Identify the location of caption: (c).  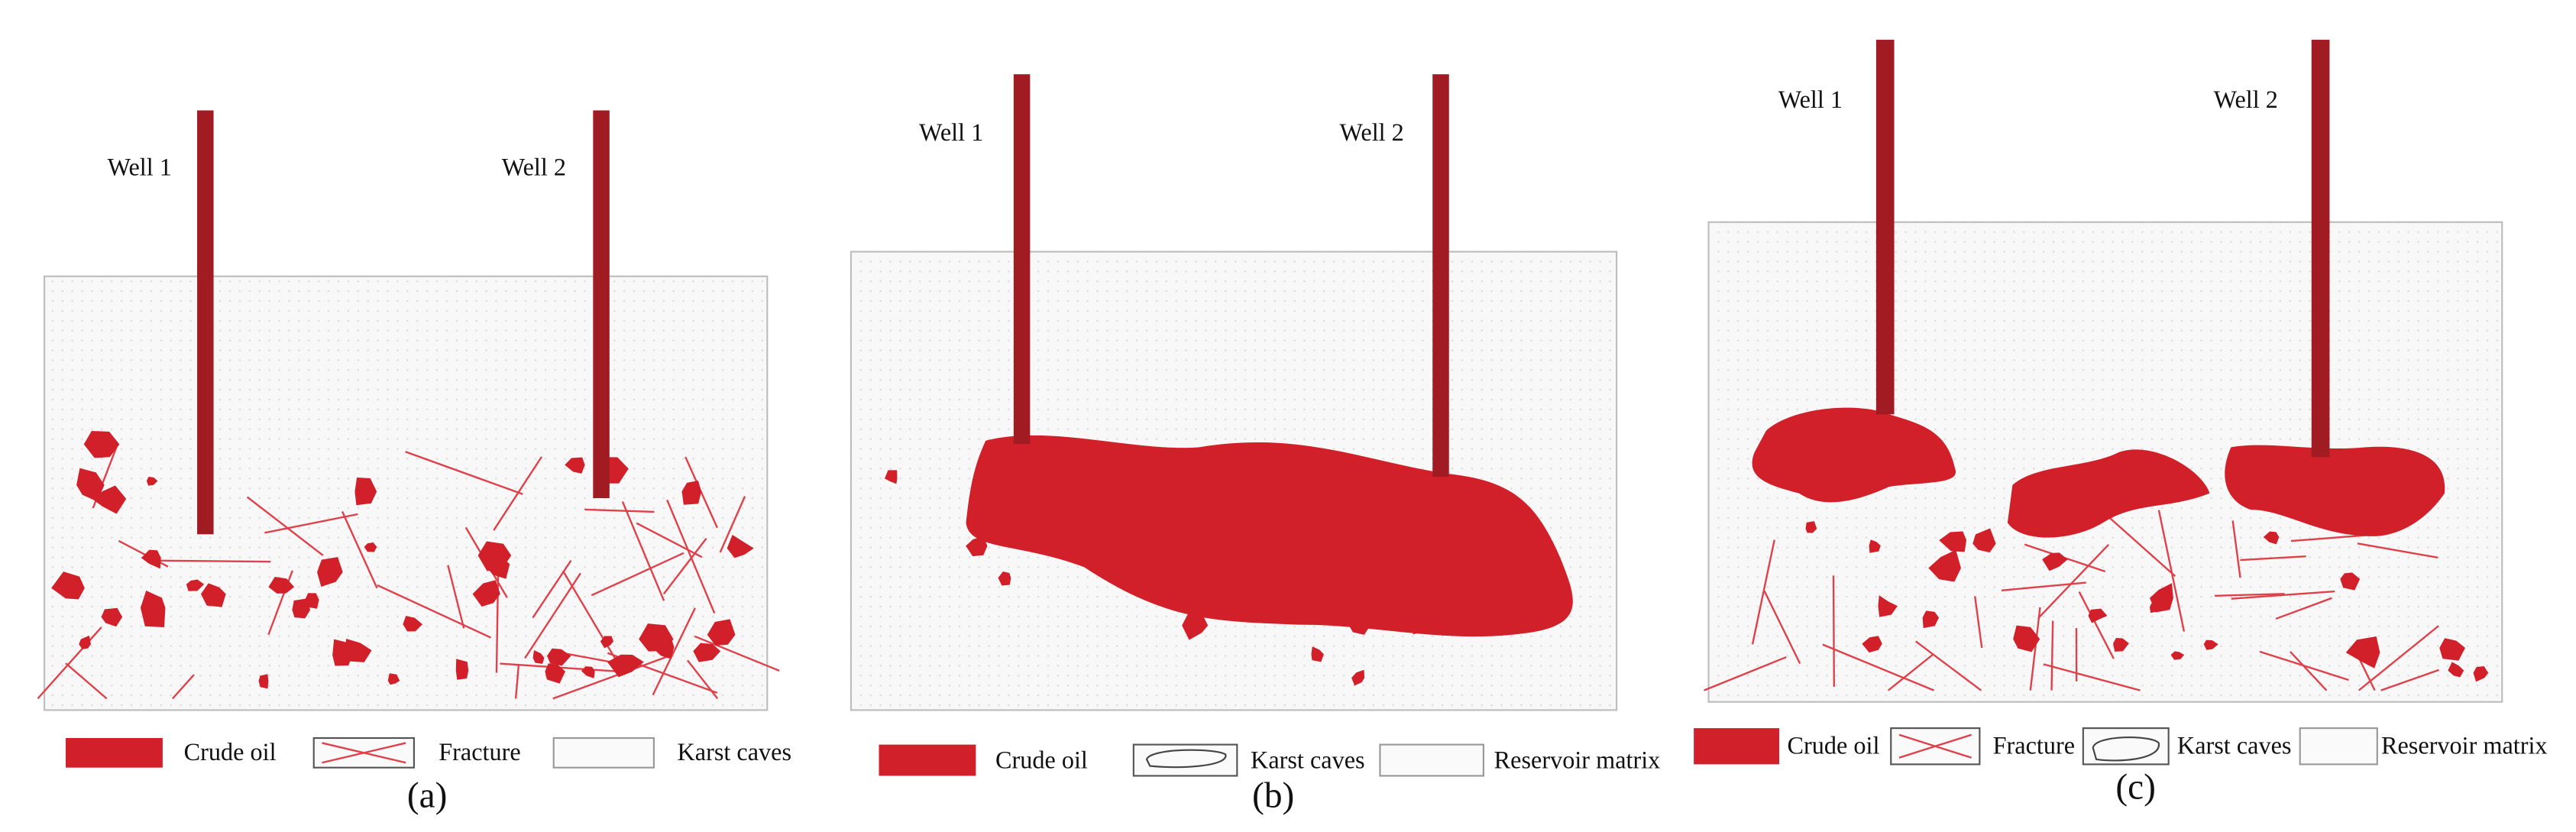
(2135, 788).